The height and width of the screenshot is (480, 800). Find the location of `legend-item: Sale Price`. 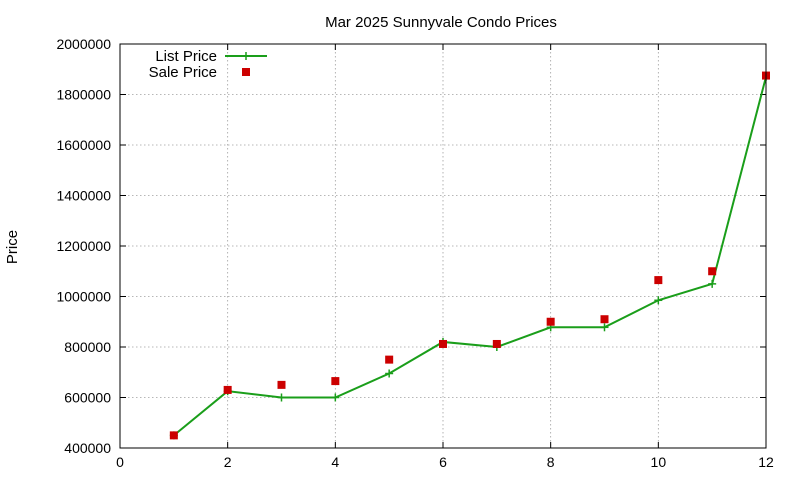

legend-item: Sale Price is located at coordinates (199, 72).